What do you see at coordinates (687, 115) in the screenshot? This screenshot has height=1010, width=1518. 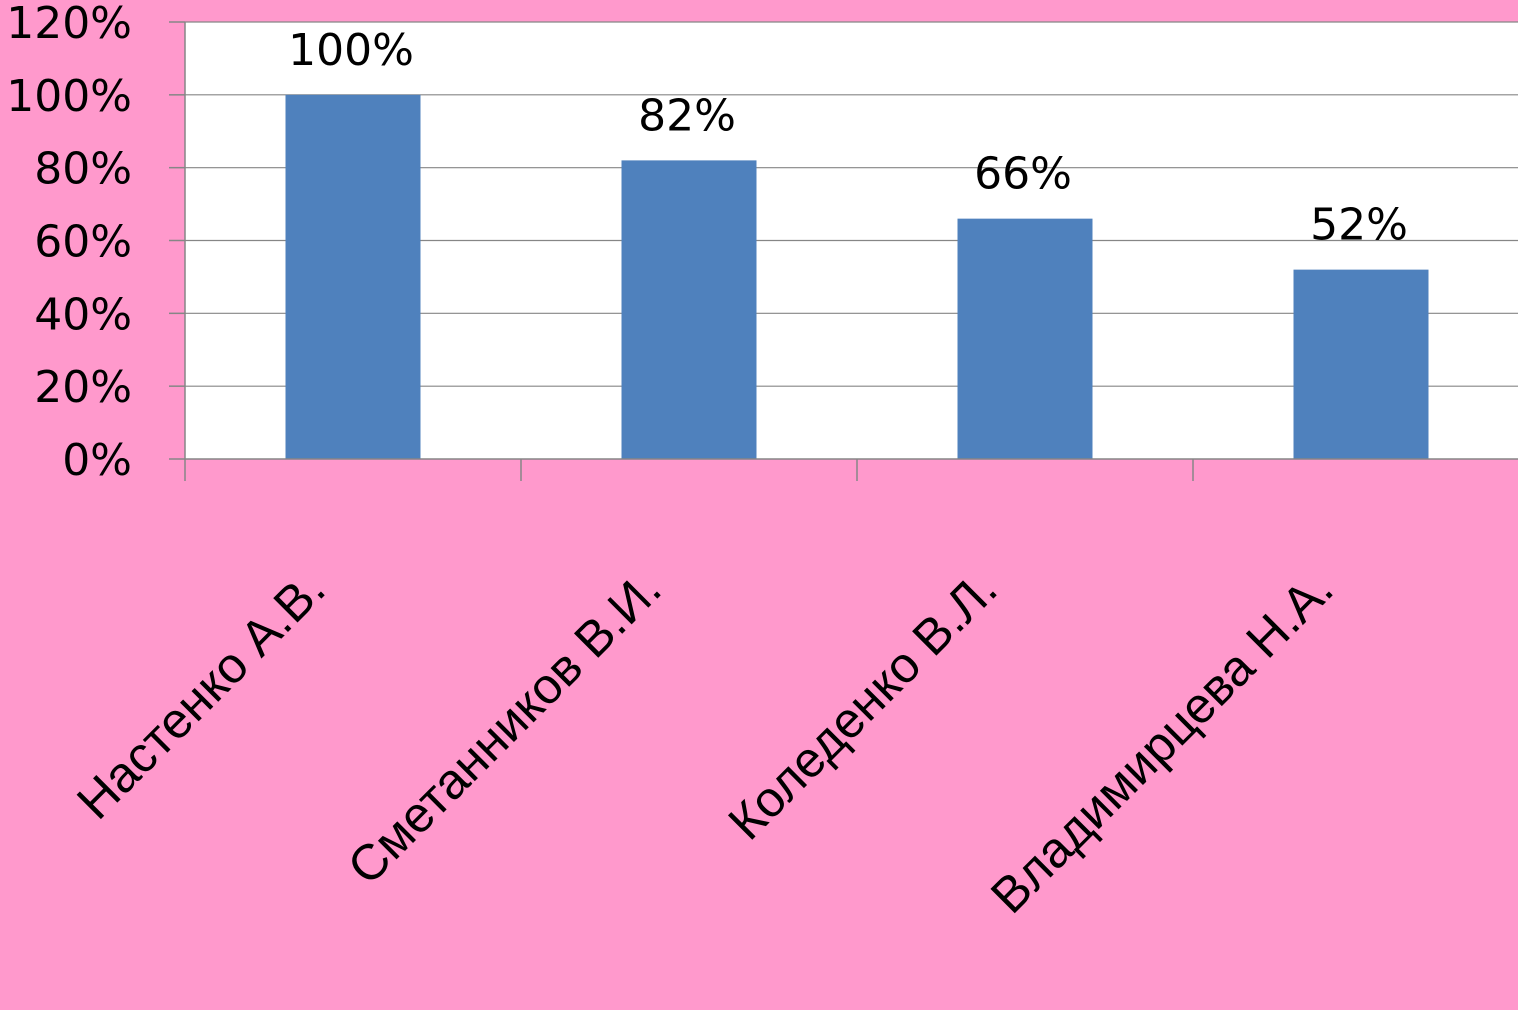 I see `data-label: 82%` at bounding box center [687, 115].